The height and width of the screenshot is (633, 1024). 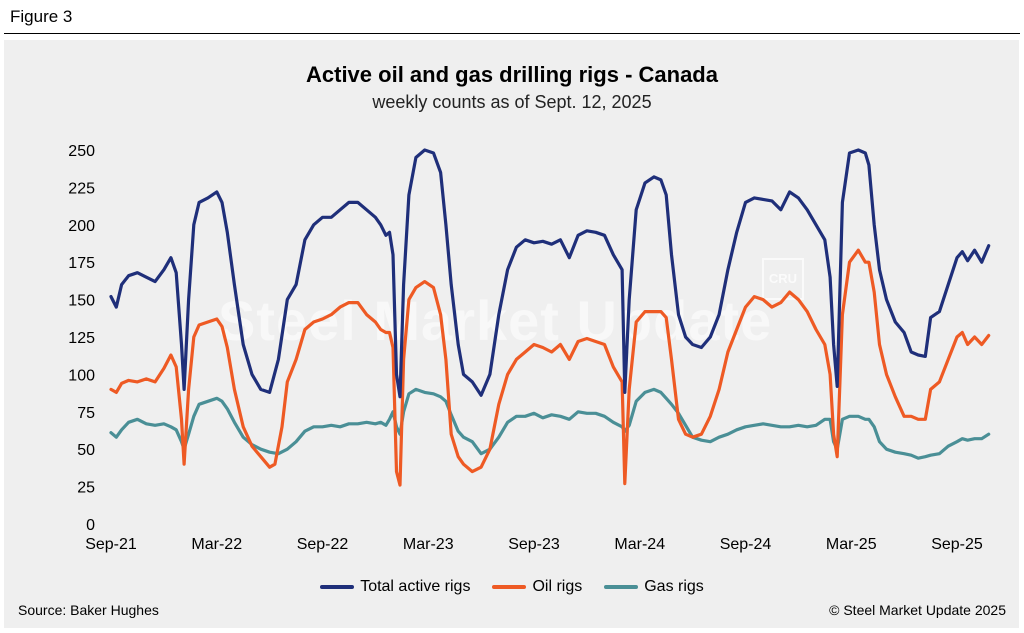 What do you see at coordinates (337, 587) in the screenshot?
I see `legend-swatch-total` at bounding box center [337, 587].